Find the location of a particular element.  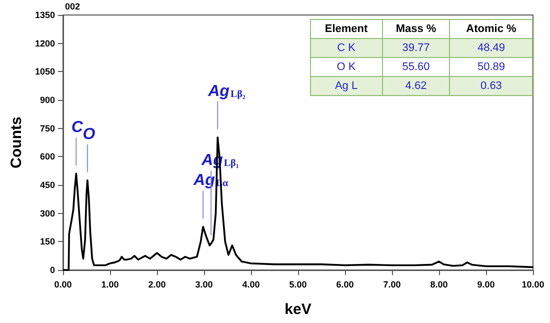

annotation: O K is located at coordinates (346, 67).